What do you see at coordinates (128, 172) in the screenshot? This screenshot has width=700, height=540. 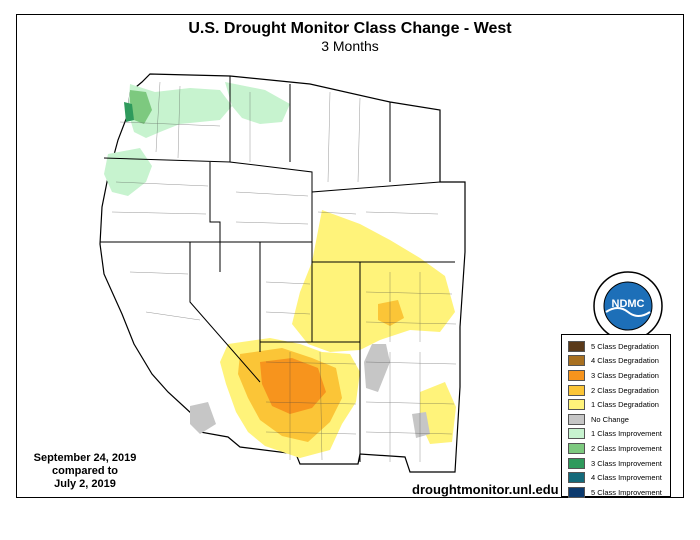 I see `improvement-area-oregon` at bounding box center [128, 172].